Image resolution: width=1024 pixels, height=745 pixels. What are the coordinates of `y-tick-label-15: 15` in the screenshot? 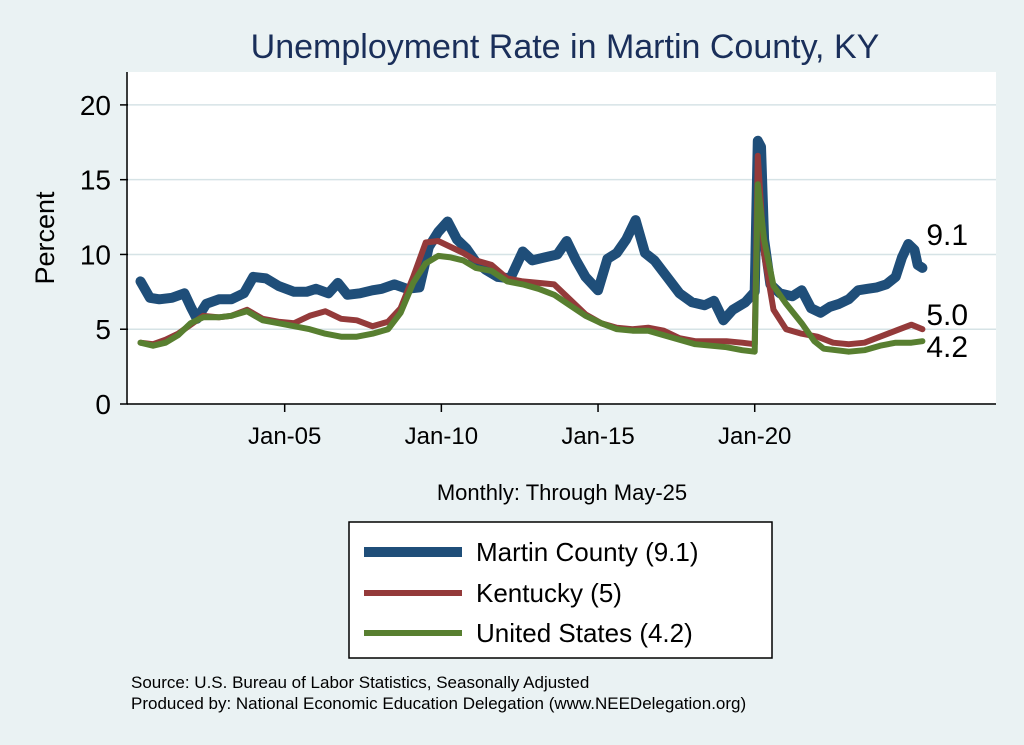 It's located at (95, 180).